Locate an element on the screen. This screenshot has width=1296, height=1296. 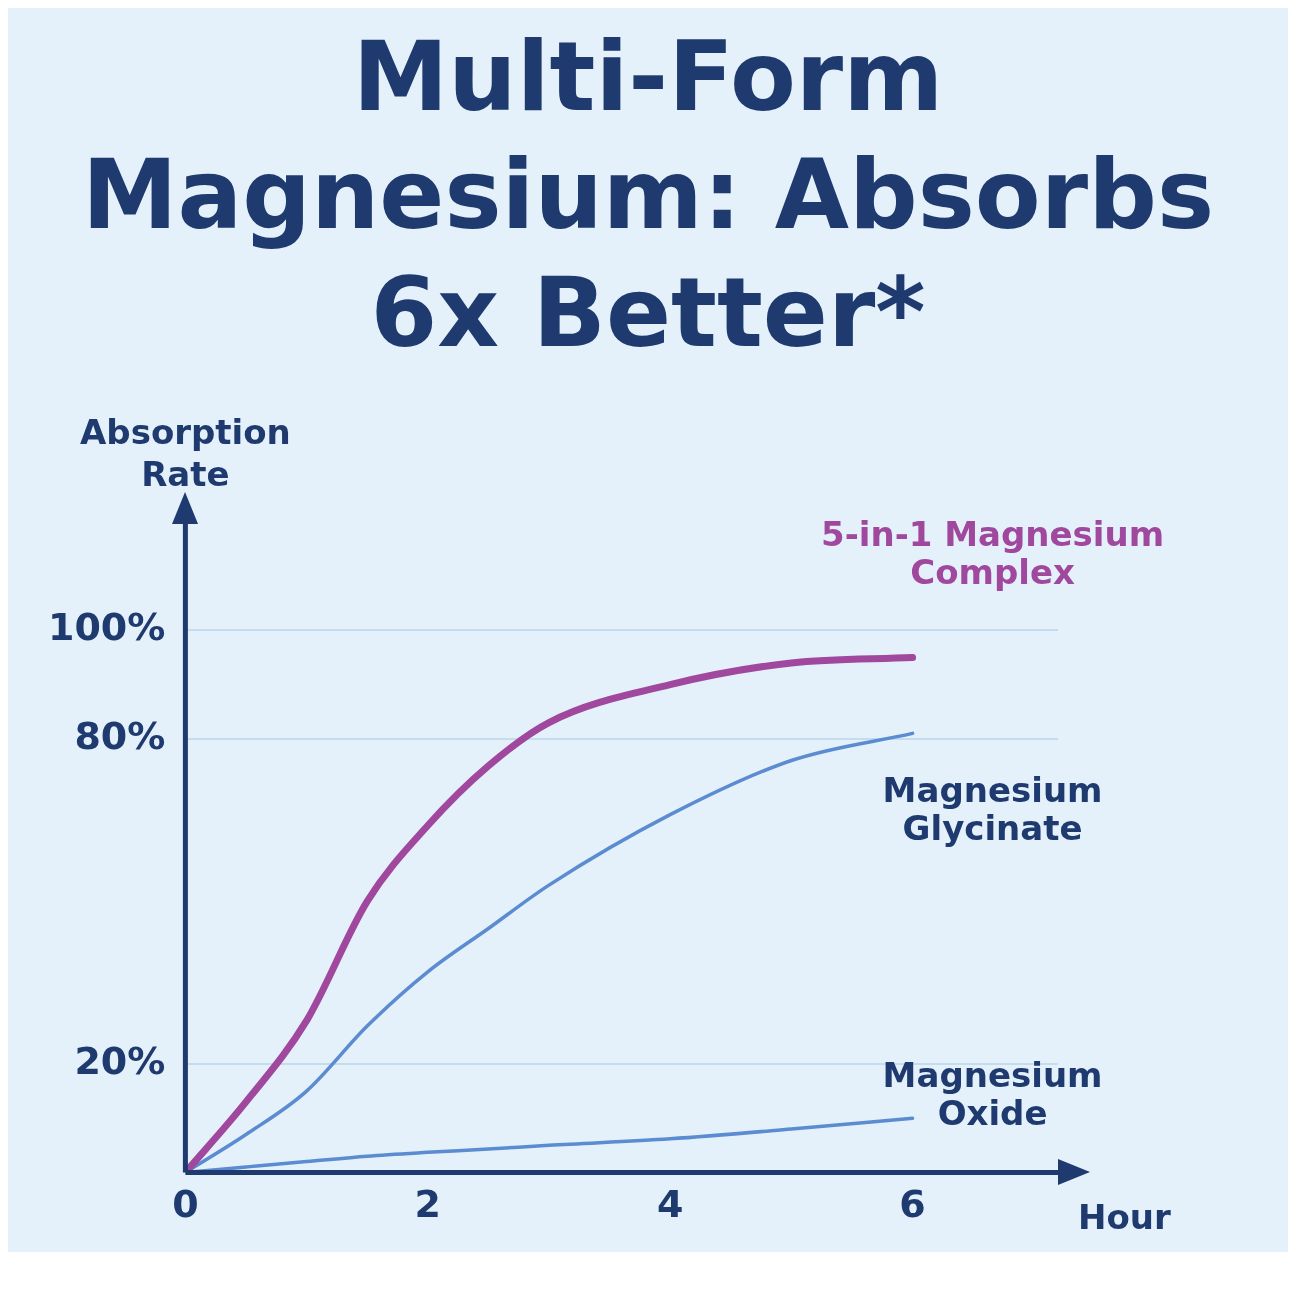
x-tick-label: 6 is located at coordinates (912, 1204).